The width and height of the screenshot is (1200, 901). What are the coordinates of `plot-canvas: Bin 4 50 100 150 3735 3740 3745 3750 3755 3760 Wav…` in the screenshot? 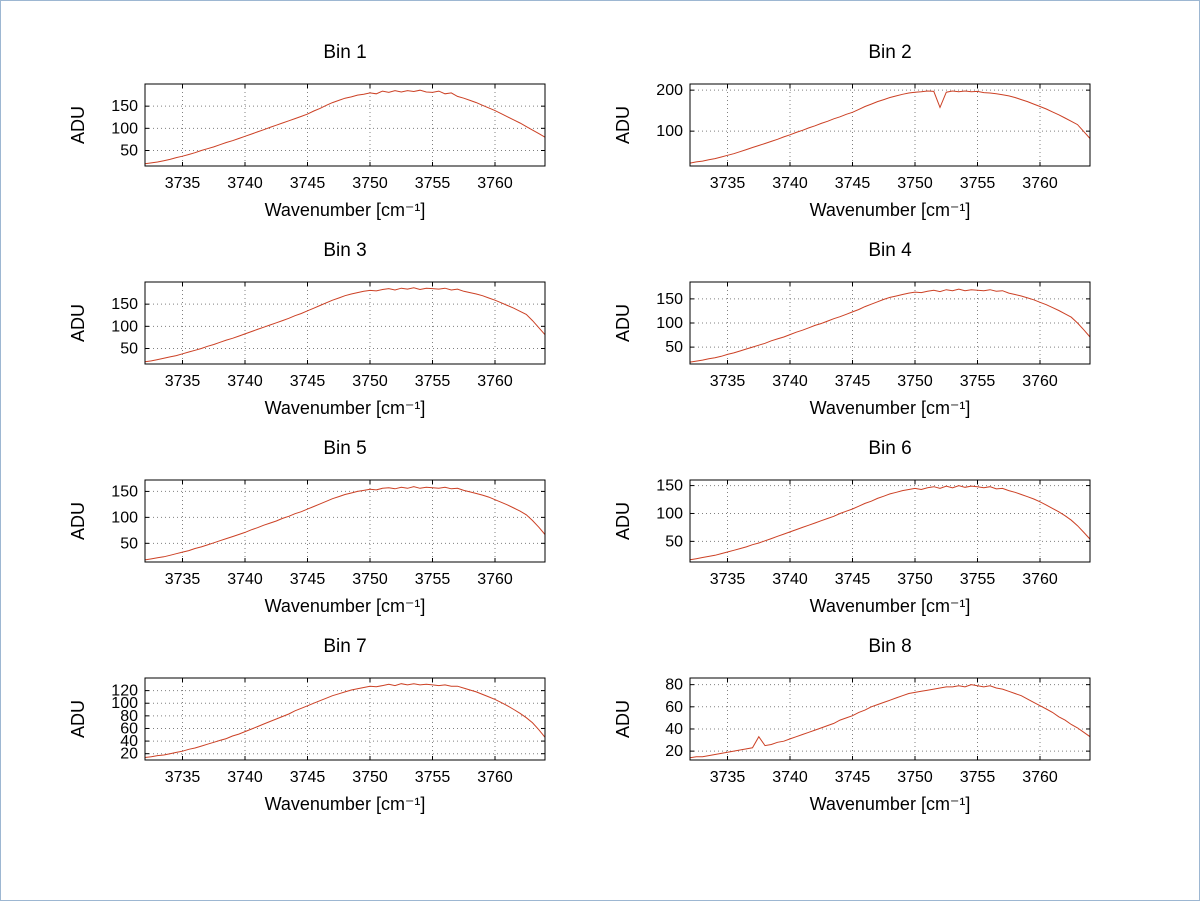 It's located at (852, 329).